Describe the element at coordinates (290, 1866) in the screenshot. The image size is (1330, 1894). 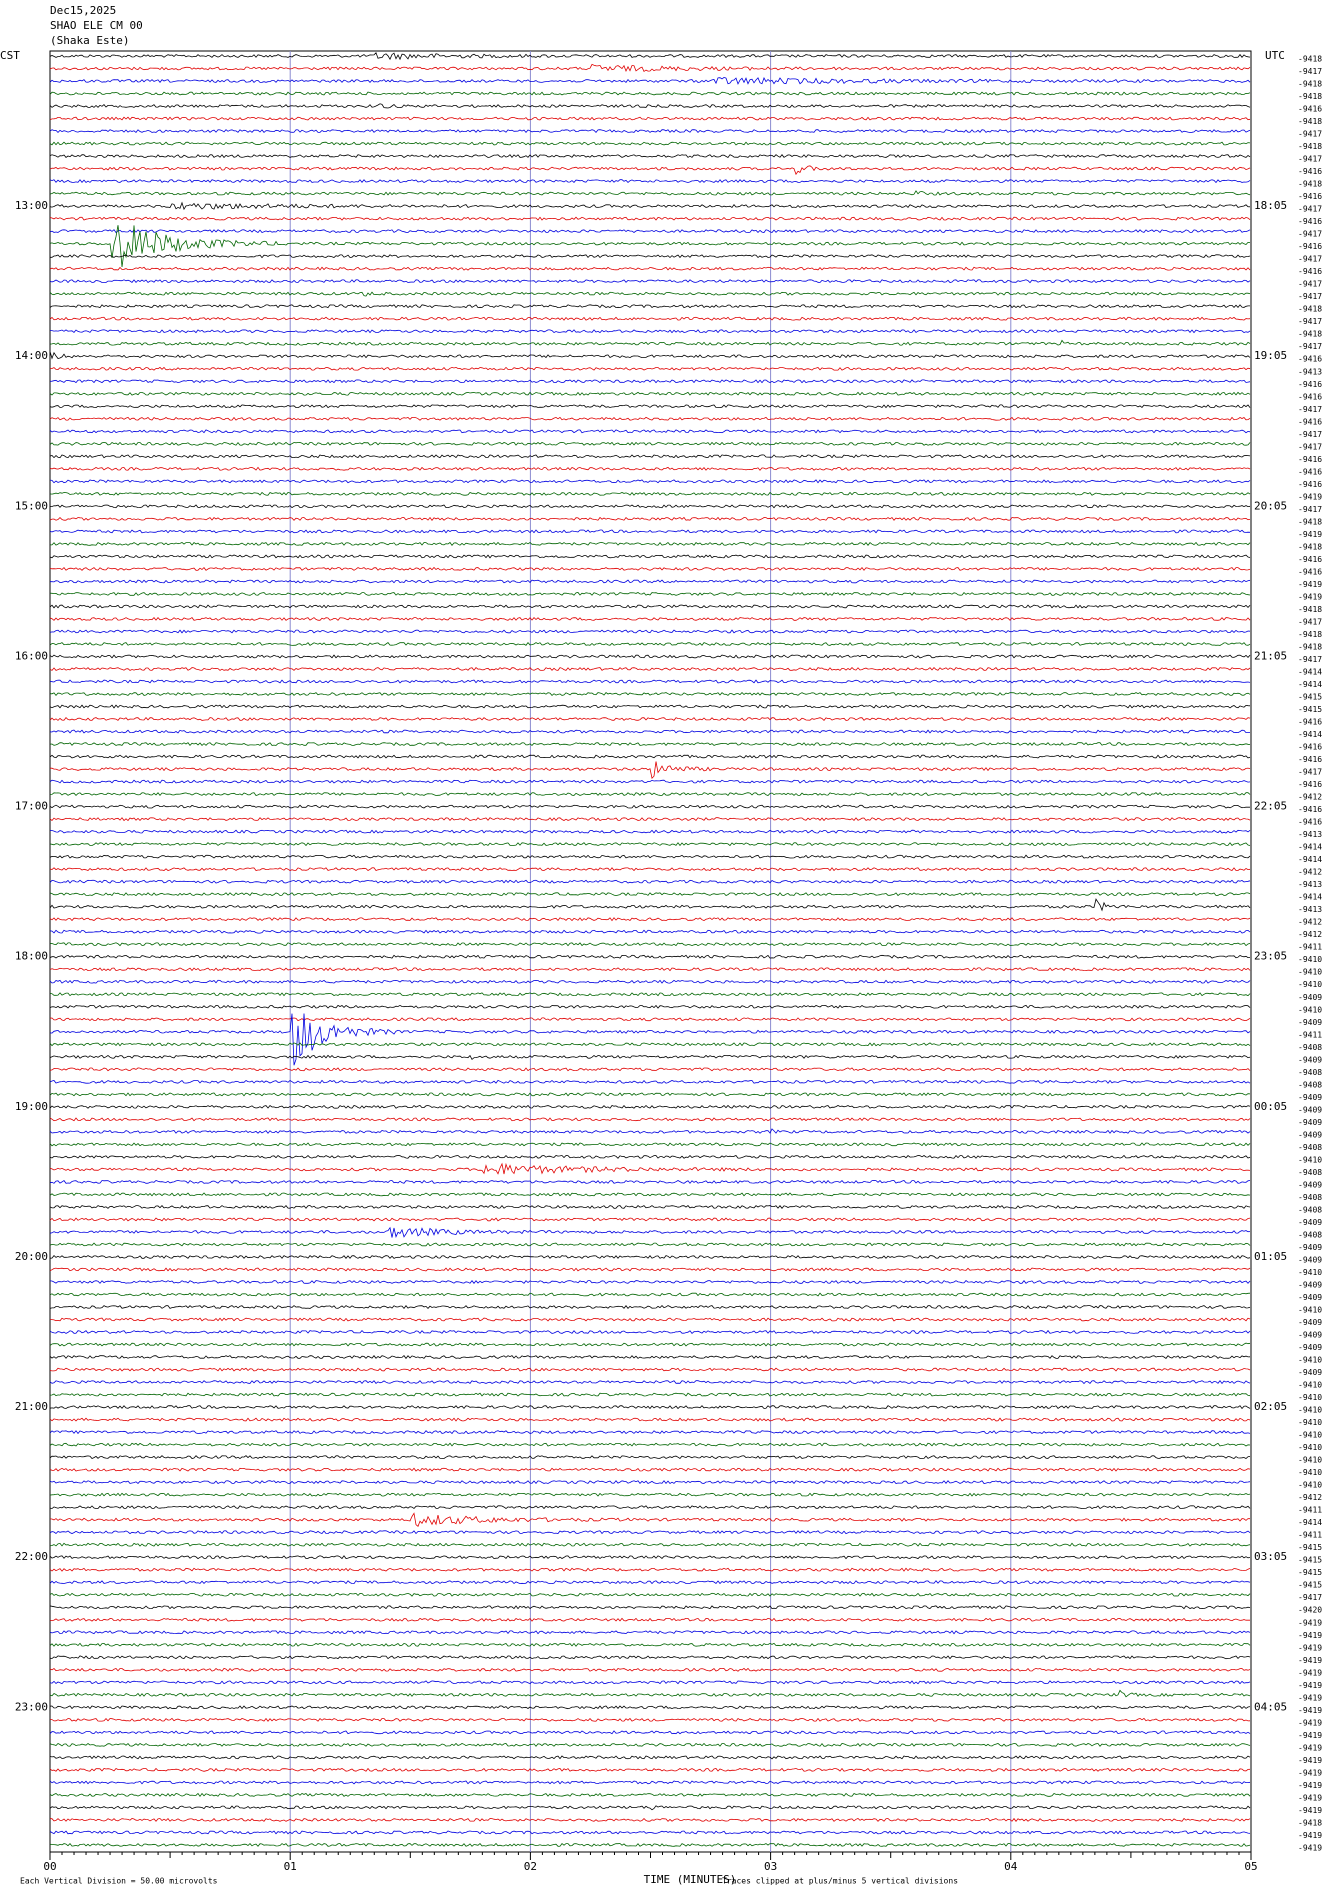
I see `x-tick-label: 01` at that location.